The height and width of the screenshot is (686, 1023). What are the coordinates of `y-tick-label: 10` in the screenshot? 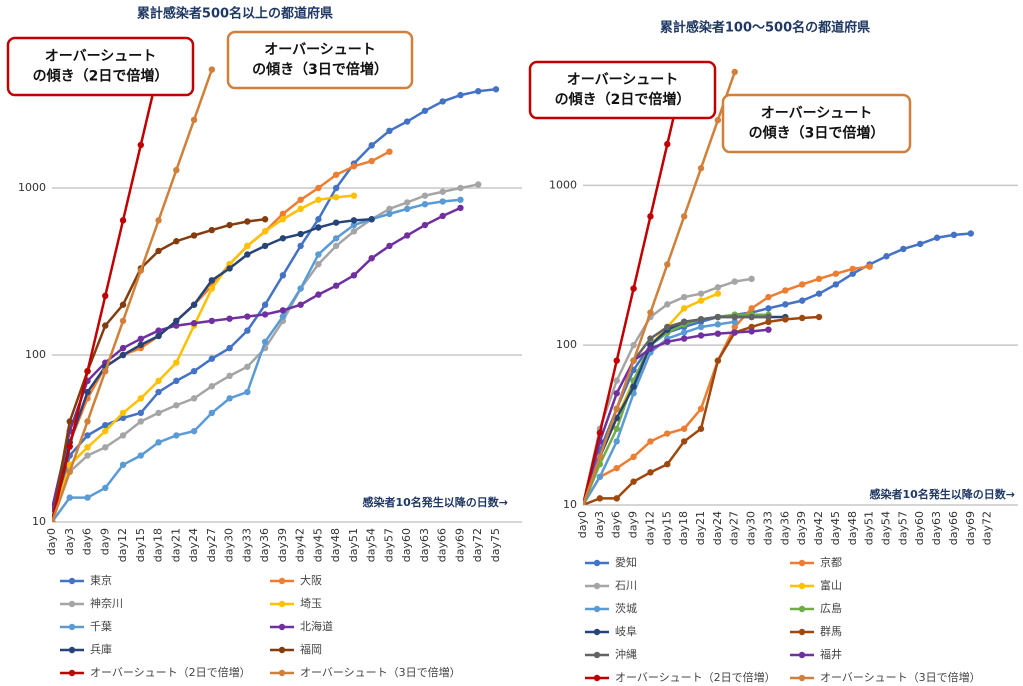 It's located at (39, 521).